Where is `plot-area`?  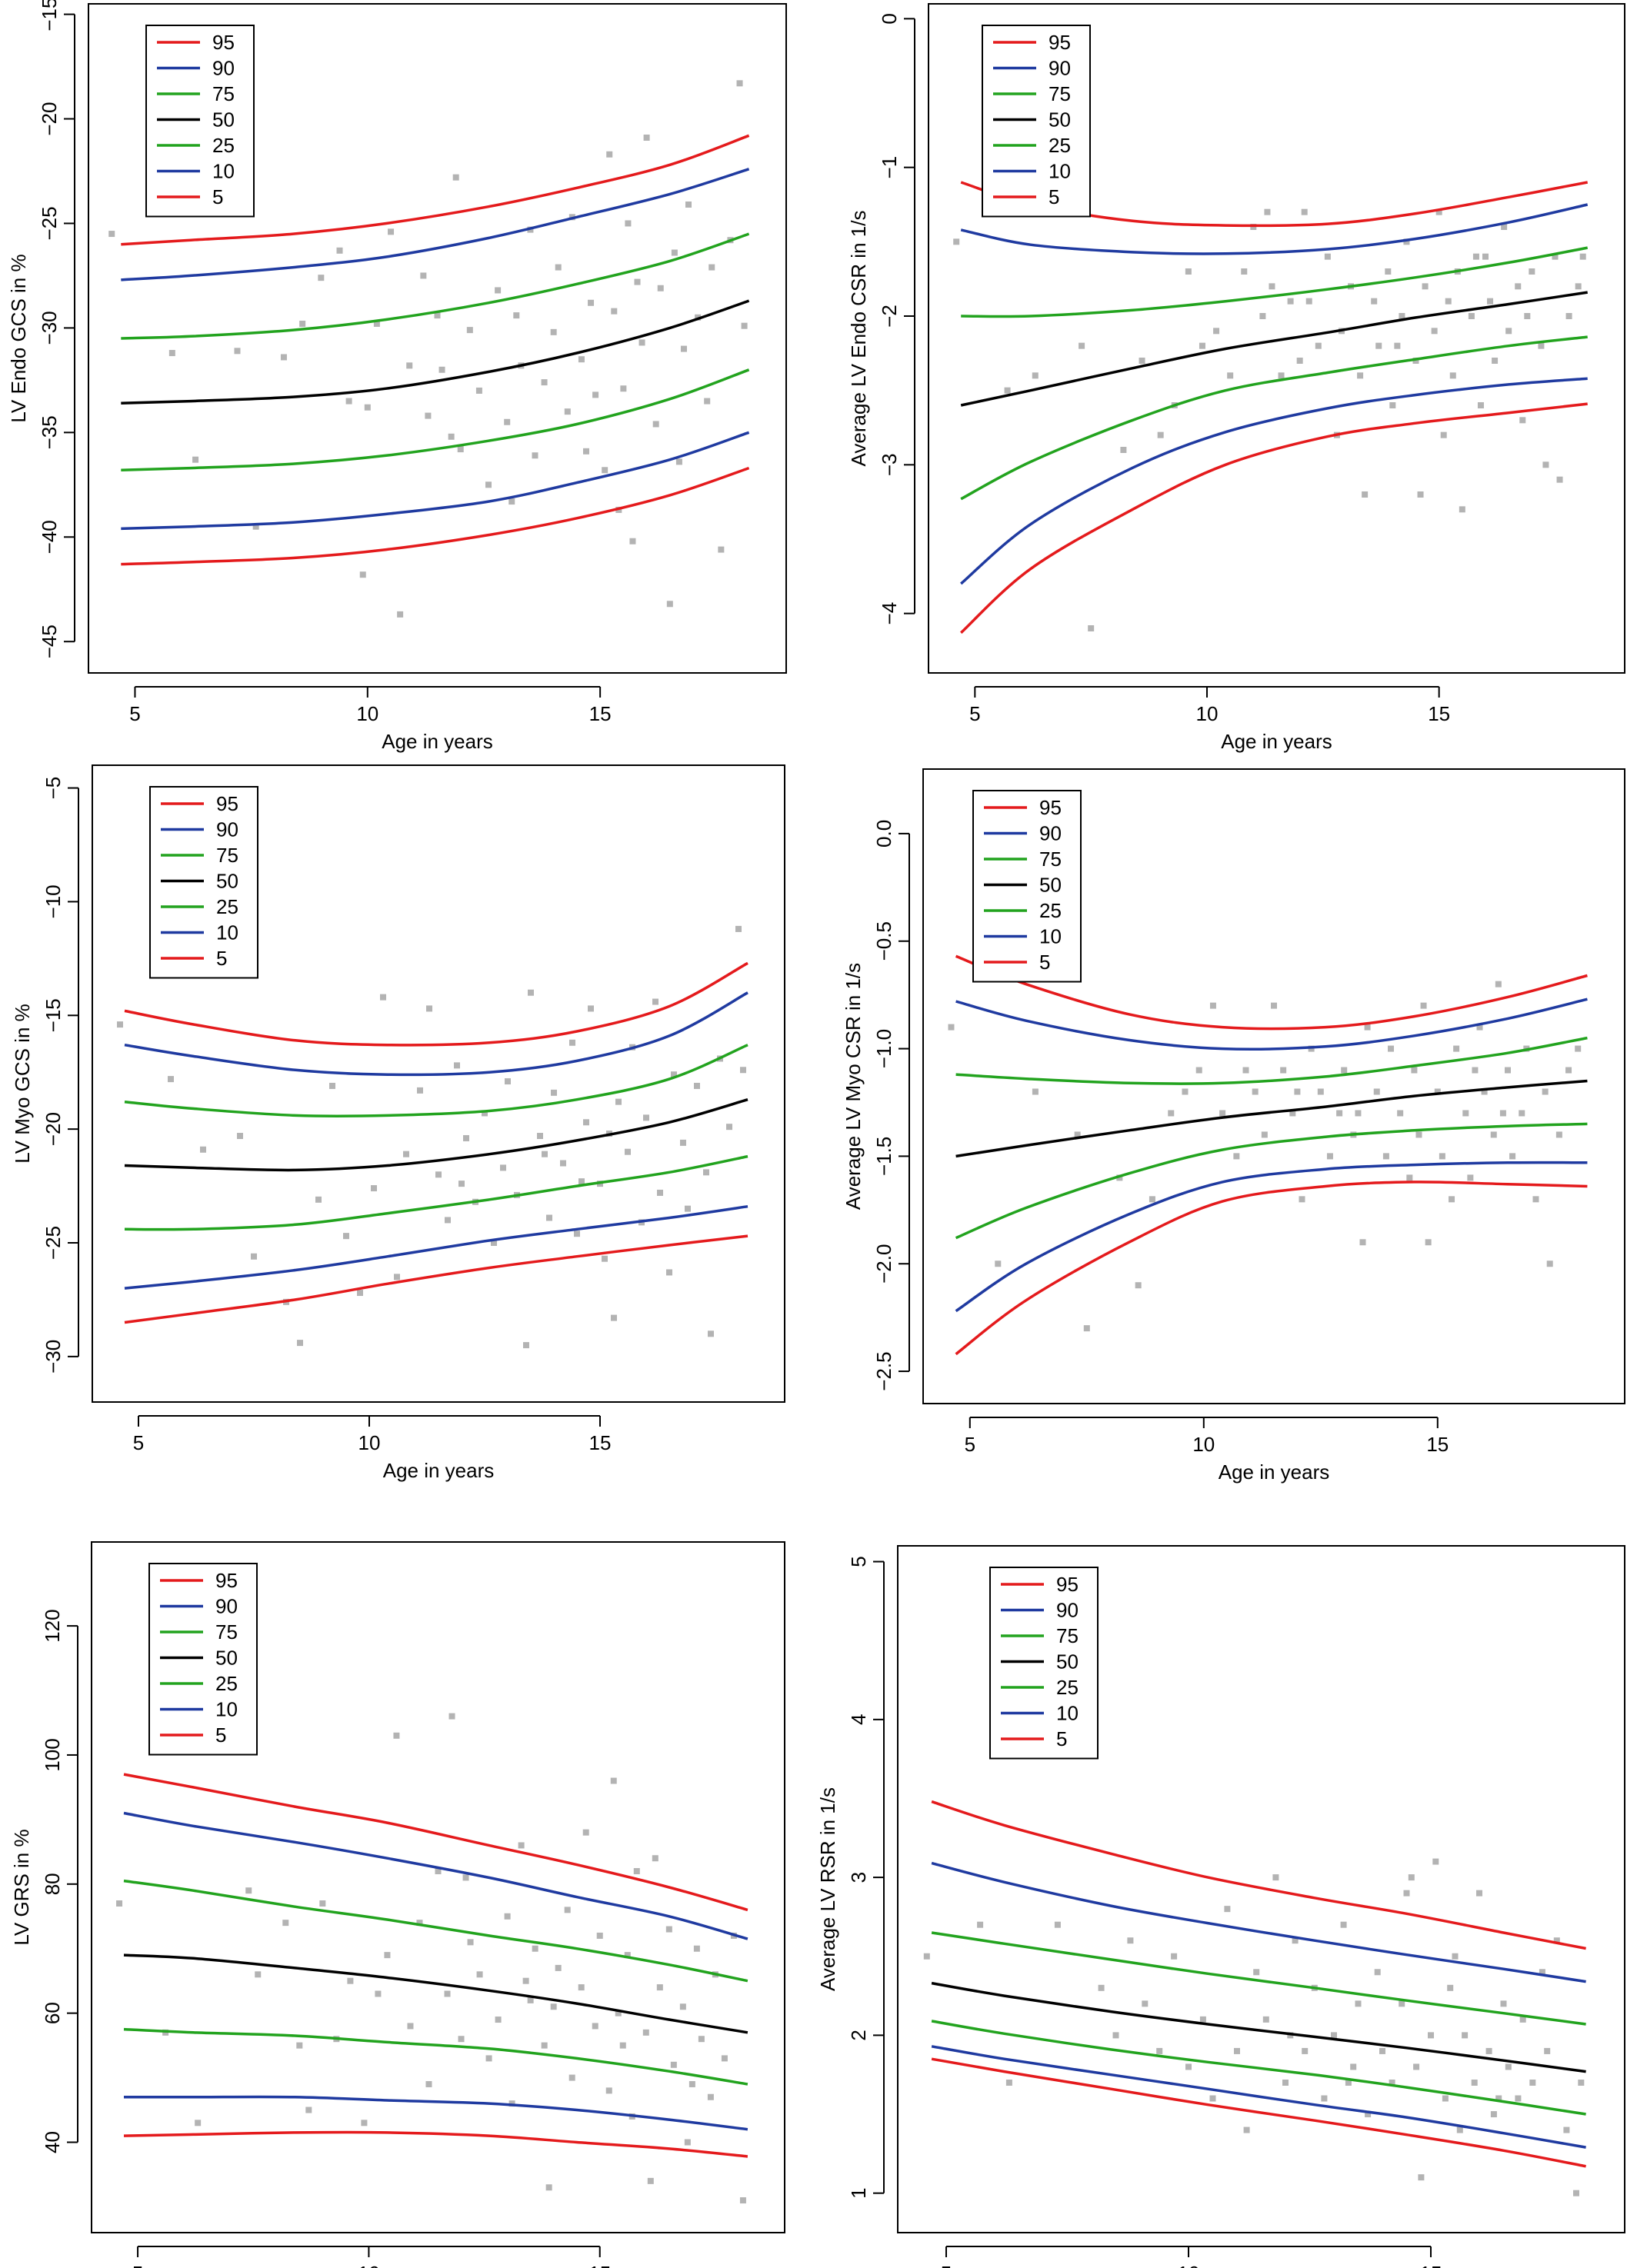
plot-area is located at coordinates (1271, 408).